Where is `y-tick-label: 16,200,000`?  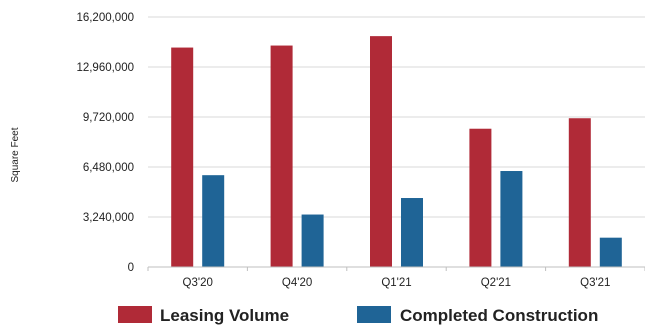 y-tick-label: 16,200,000 is located at coordinates (105, 18).